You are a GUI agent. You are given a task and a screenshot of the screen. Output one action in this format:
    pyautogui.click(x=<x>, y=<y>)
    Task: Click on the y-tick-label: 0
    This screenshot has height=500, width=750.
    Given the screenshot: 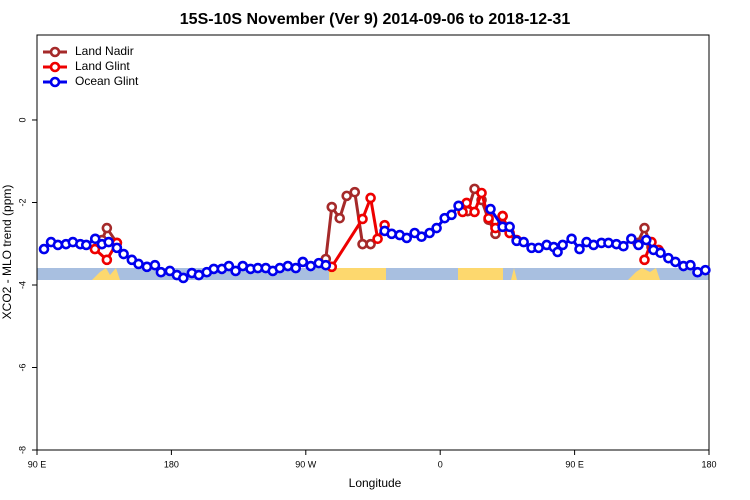 What is the action you would take?
    pyautogui.click(x=22, y=119)
    